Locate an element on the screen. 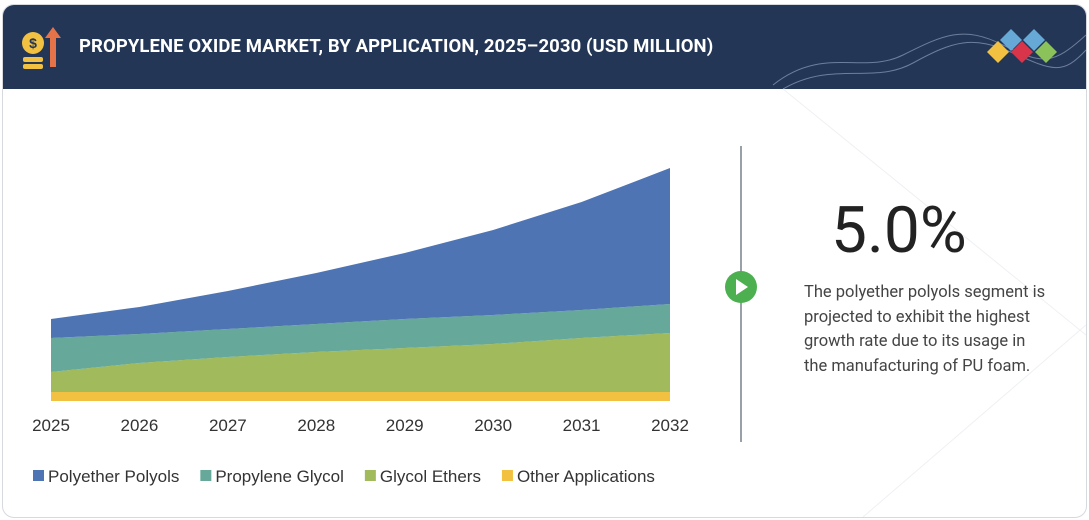 This screenshot has height=520, width=1089. play-arrow is located at coordinates (742, 287).